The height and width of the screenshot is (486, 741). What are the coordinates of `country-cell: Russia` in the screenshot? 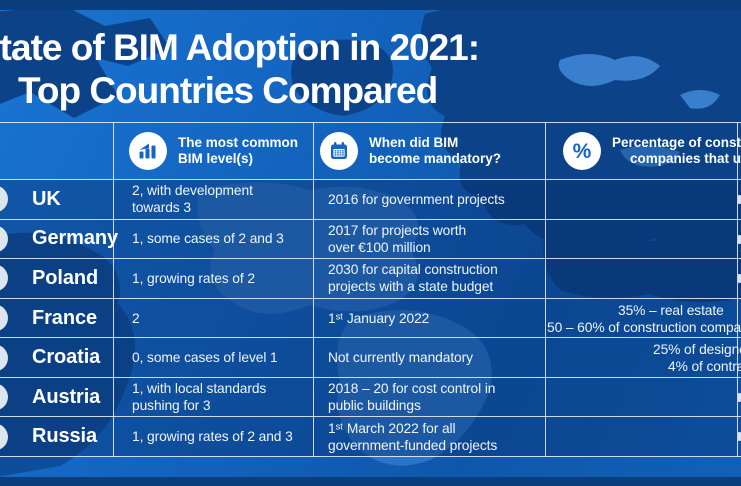 It's located at (56, 436).